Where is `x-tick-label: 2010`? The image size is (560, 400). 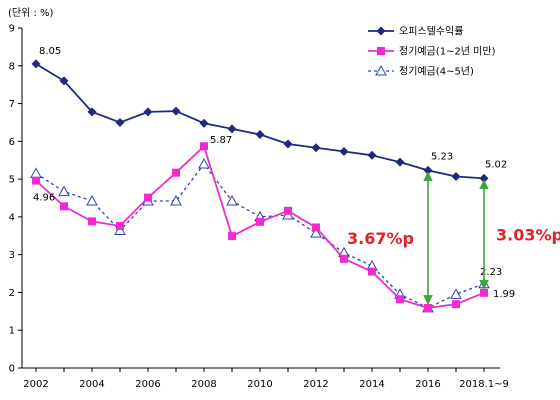
x-tick-label: 2010 is located at coordinates (259, 384).